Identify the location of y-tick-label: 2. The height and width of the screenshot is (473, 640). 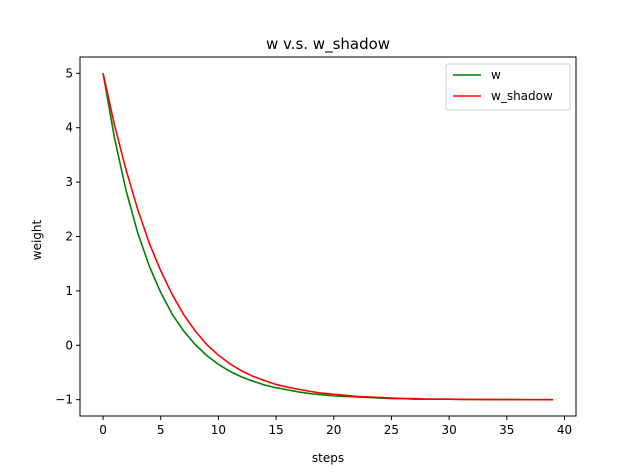
(69, 237).